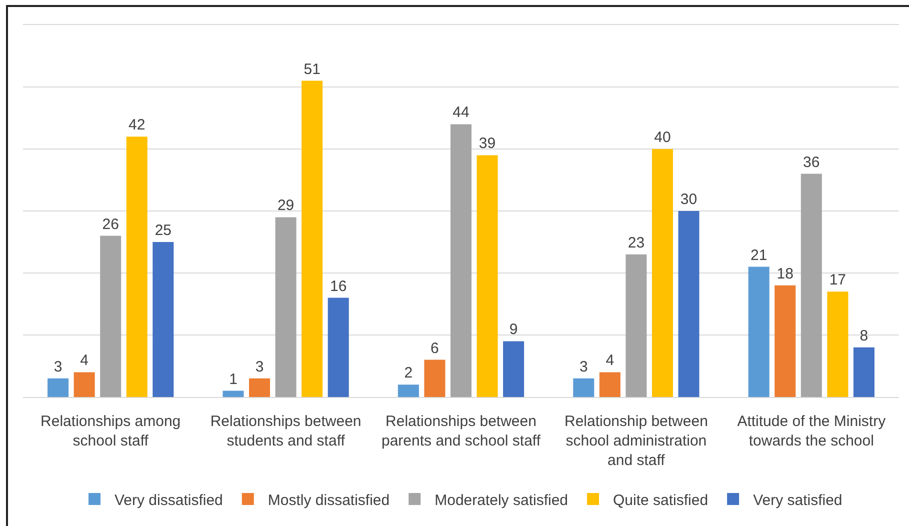  I want to click on legend-label: Moderately satisfied, so click(501, 500).